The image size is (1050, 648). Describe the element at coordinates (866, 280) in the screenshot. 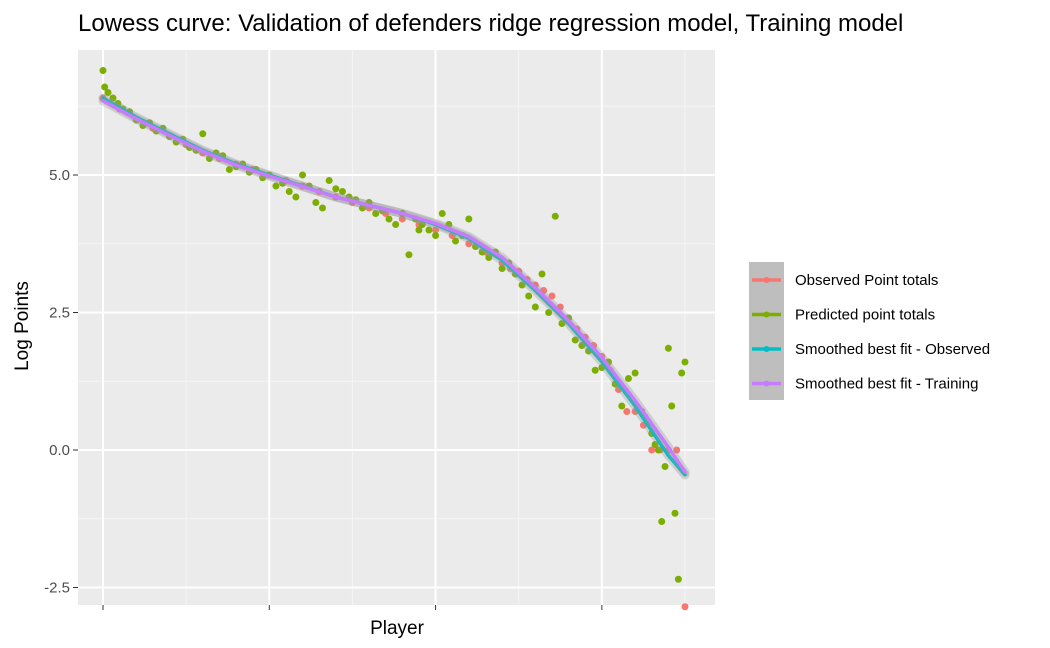

I see `legend-label: Observed Point totals` at that location.